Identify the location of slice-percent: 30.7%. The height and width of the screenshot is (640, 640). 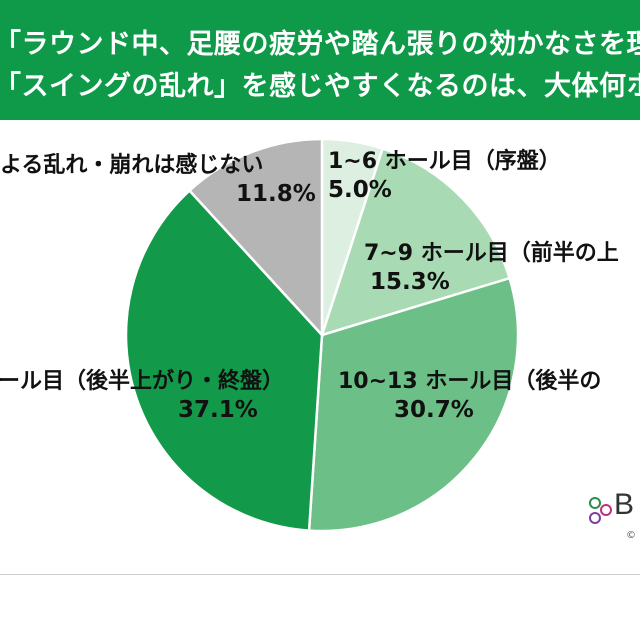
(434, 410).